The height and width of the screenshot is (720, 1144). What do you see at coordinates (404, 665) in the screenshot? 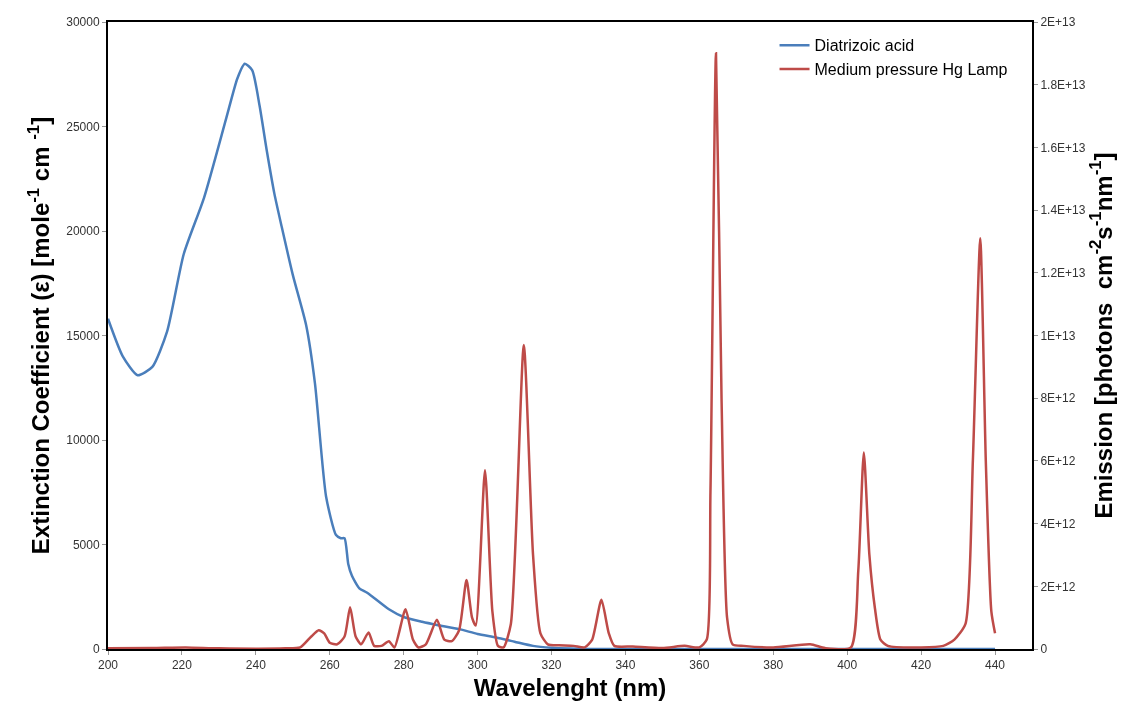
I see `x-tick-label: 280` at bounding box center [404, 665].